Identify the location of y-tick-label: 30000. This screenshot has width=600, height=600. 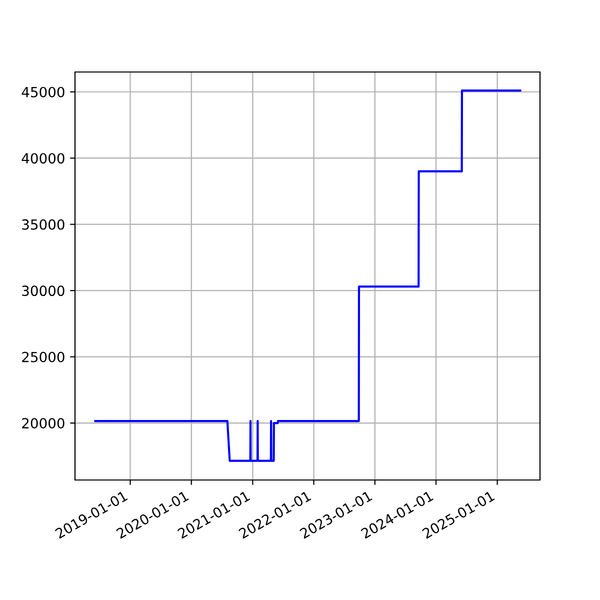
(43, 291).